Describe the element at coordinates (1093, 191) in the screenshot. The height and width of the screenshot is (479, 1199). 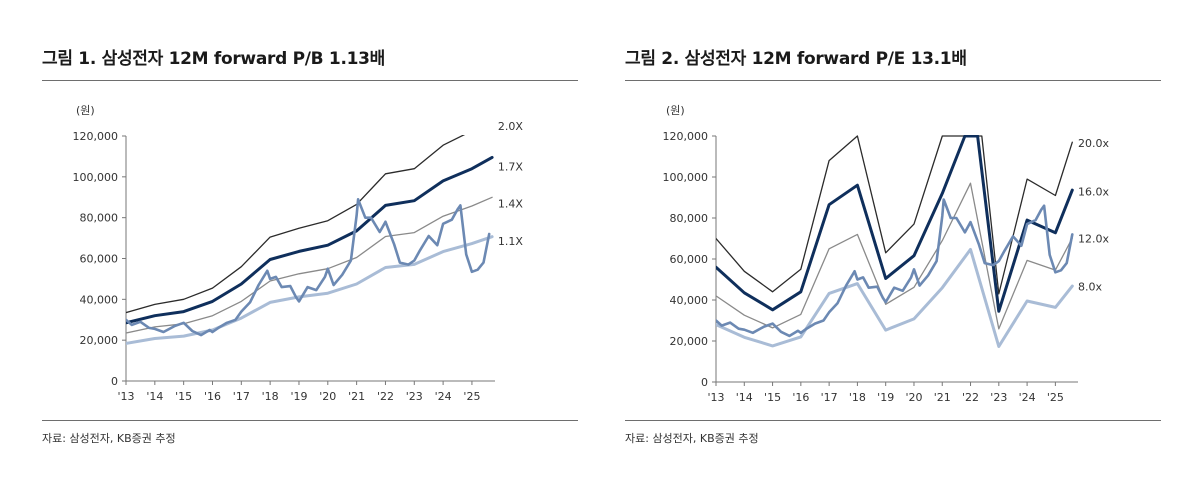
I see `series-label: 16.0x` at that location.